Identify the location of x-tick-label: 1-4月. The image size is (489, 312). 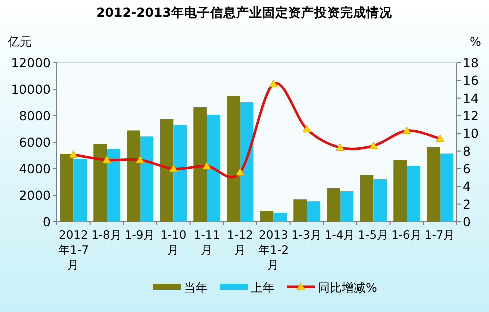
(340, 235).